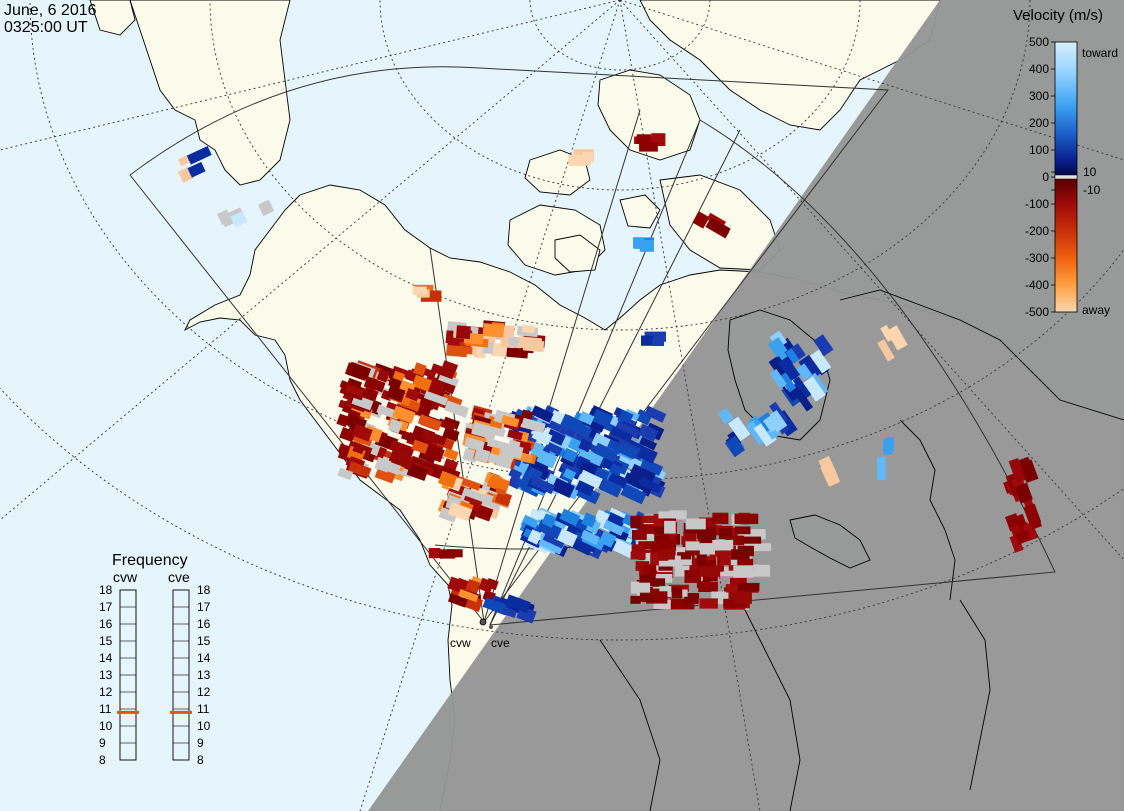  Describe the element at coordinates (106, 675) in the screenshot. I see `frequency-scale-label: 13` at that location.